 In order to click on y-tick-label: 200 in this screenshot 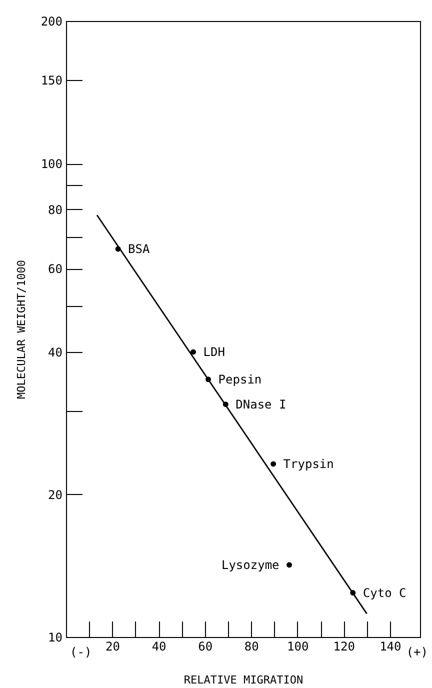, I will do `click(51, 21)`.